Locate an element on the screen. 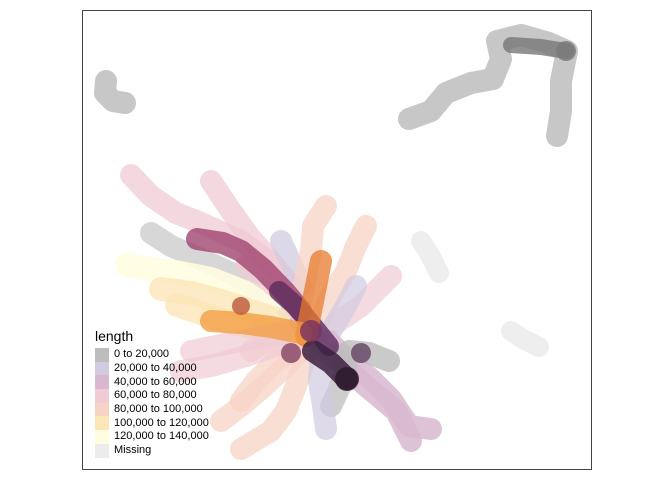  legend-label: 100,000 to 120,000 is located at coordinates (161, 422).